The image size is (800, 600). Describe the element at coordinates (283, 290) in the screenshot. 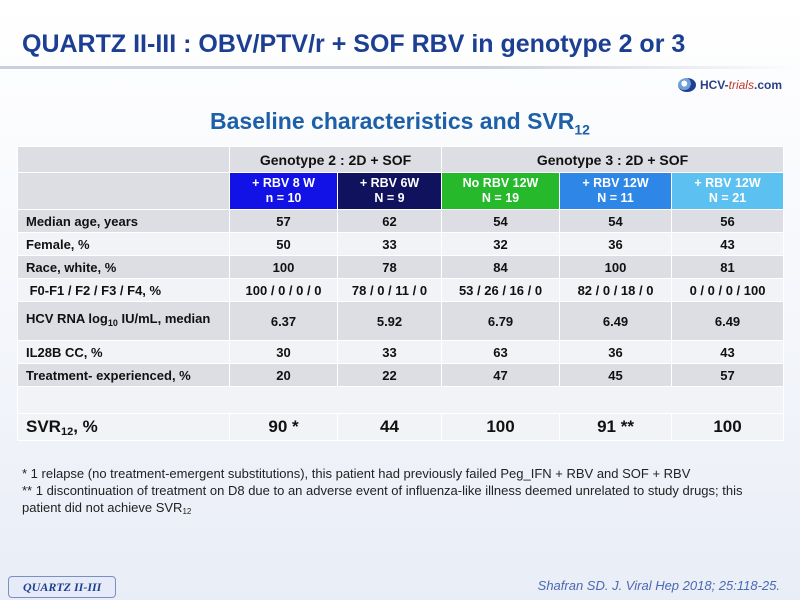

I see `table-cell: 100 / 0 / 0 / 0` at that location.